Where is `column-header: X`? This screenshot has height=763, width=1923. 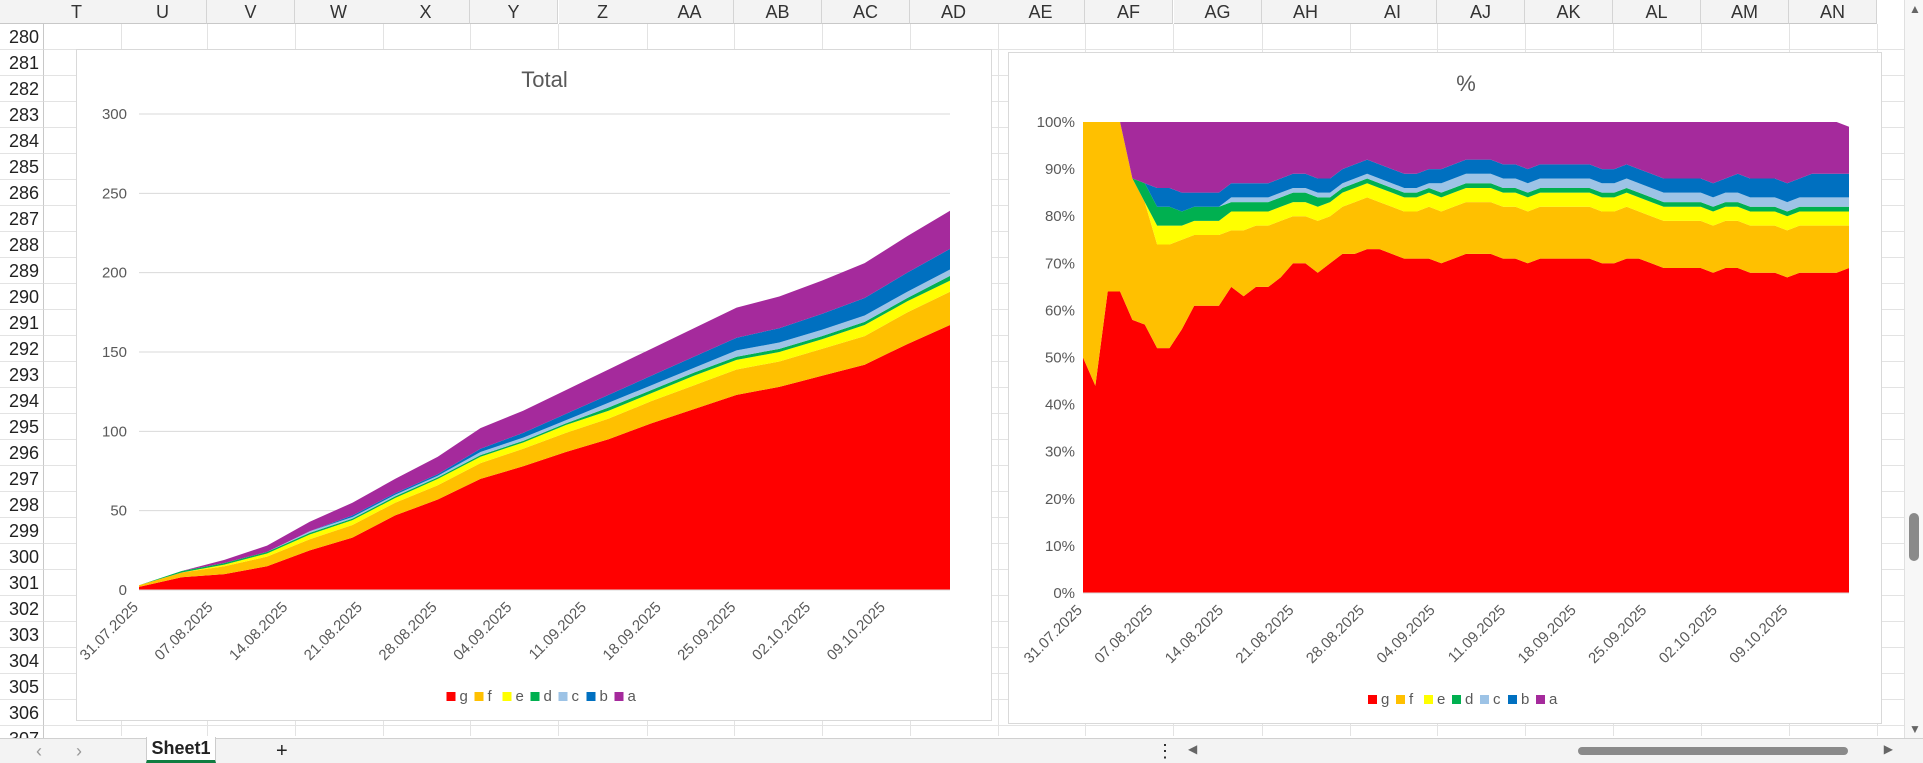 column-header: X is located at coordinates (426, 12).